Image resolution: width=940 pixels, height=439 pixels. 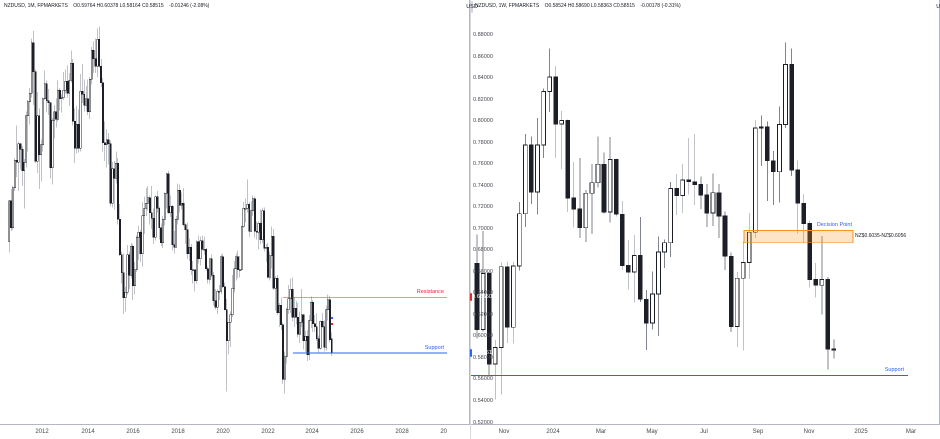 I want to click on time-tick-label: Jul, so click(x=704, y=432).